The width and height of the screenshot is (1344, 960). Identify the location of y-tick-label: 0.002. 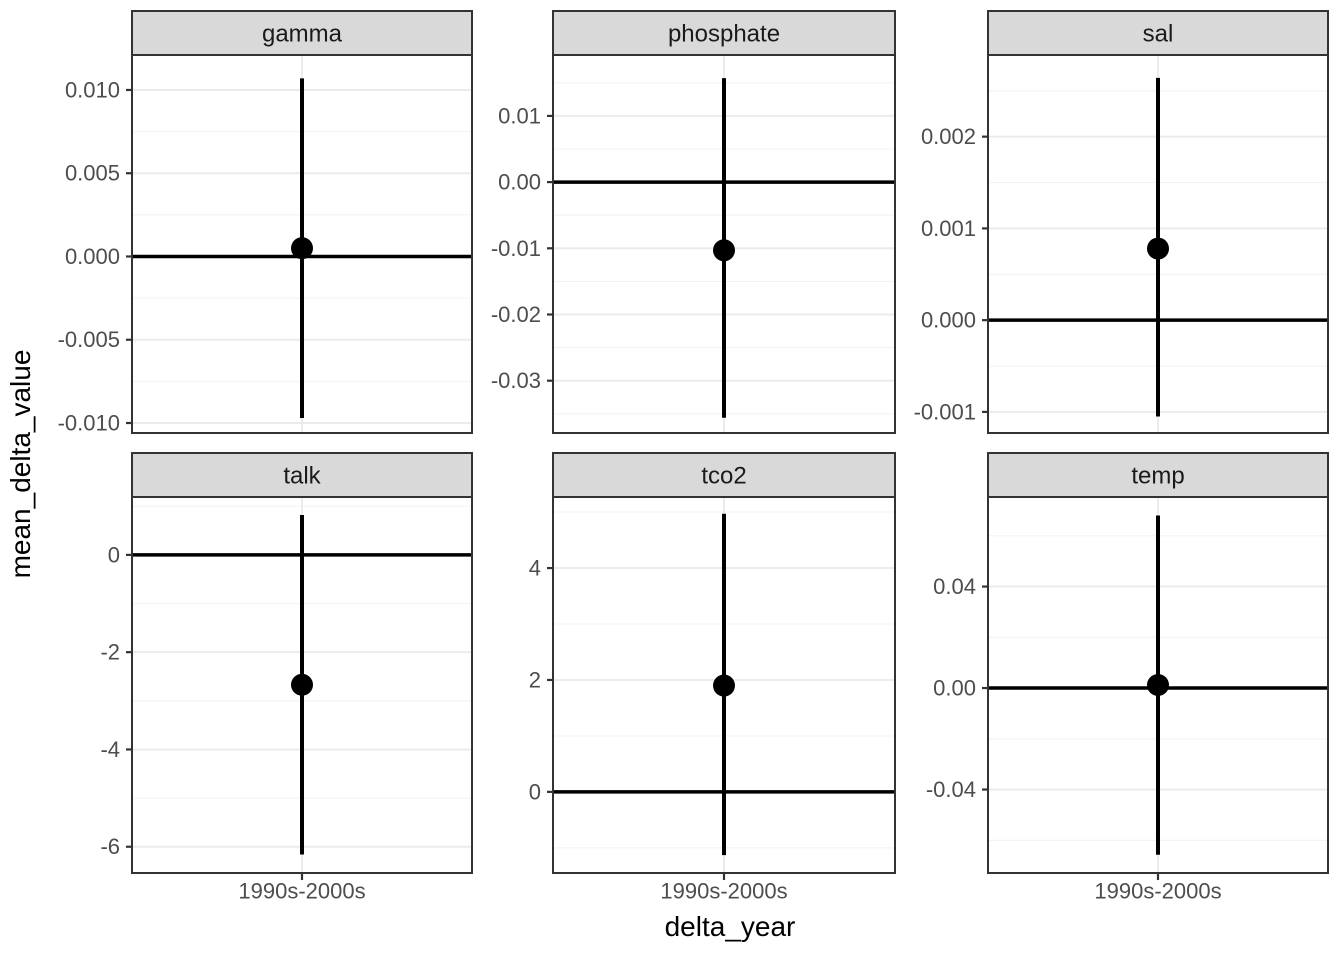
(948, 136).